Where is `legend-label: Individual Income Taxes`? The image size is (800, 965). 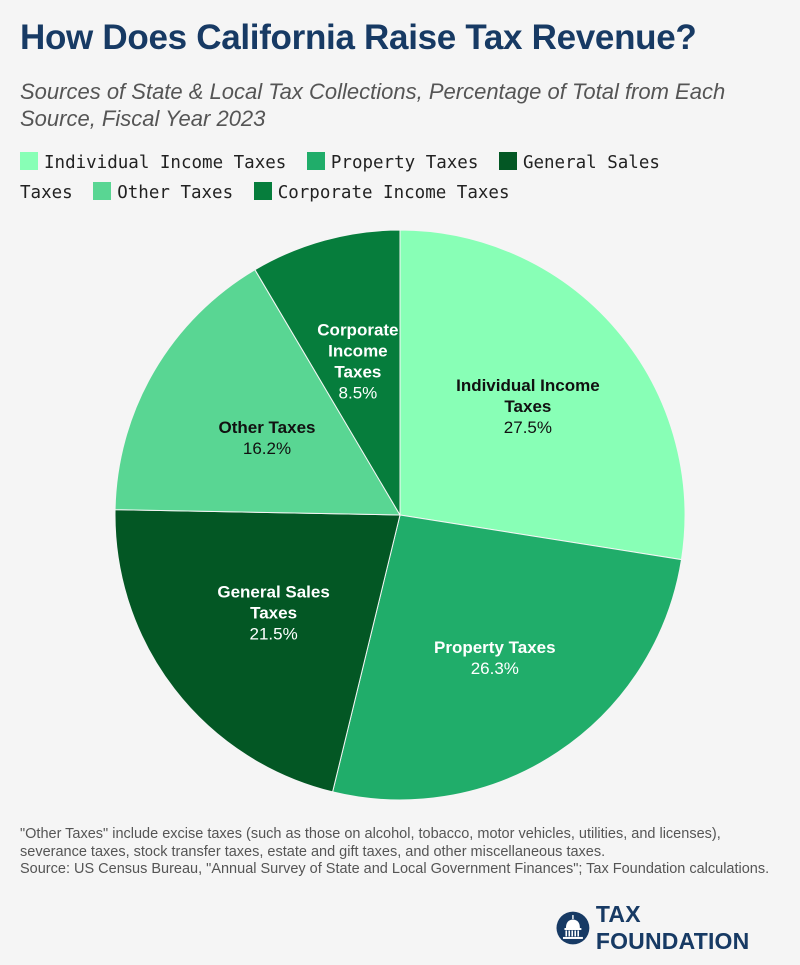
legend-label: Individual Income Taxes is located at coordinates (165, 163).